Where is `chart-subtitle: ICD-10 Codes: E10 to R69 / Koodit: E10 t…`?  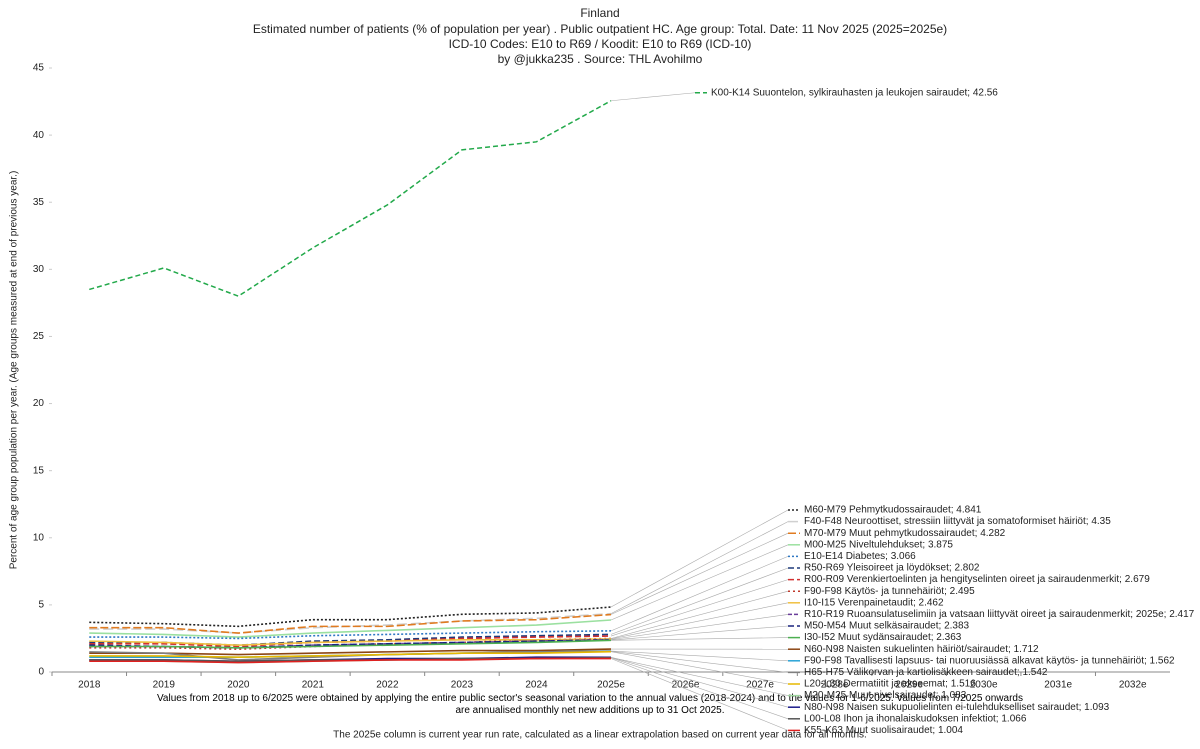
chart-subtitle: ICD-10 Codes: E10 to R69 / Koodit: E10 t… is located at coordinates (600, 44).